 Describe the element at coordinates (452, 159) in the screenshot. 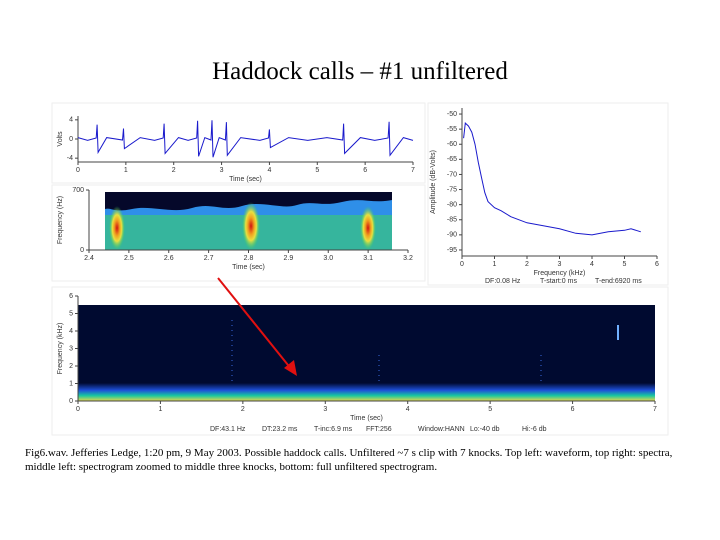

I see `y-tick-label: -65` at that location.